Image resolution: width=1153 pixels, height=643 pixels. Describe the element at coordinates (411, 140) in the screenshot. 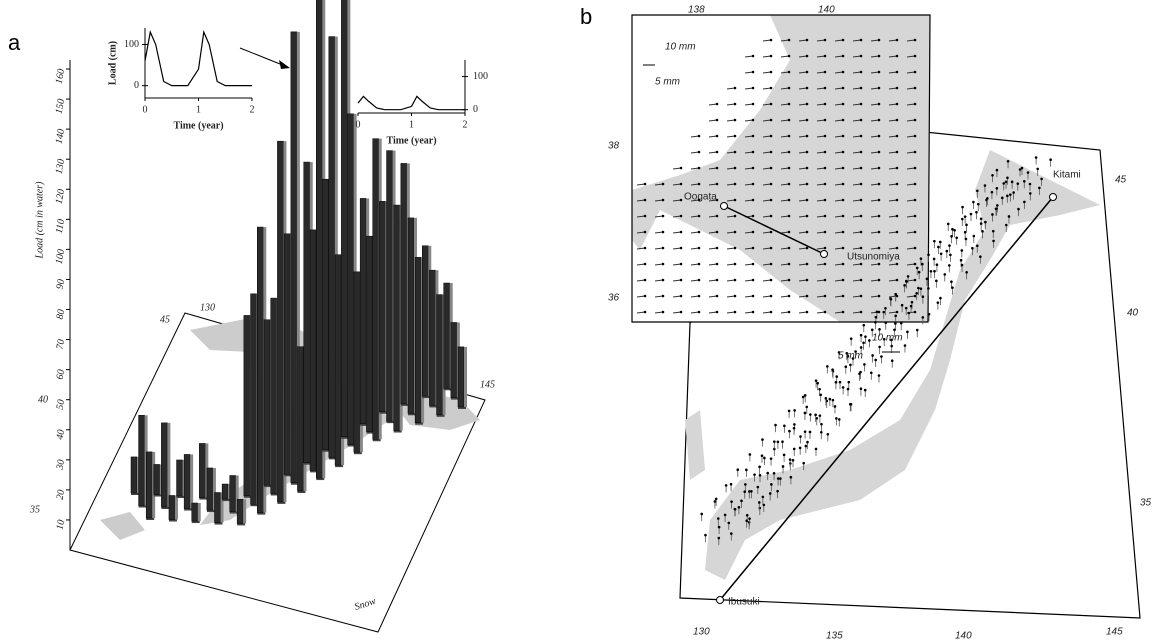

I see `x-axis-label: Time (year)` at that location.